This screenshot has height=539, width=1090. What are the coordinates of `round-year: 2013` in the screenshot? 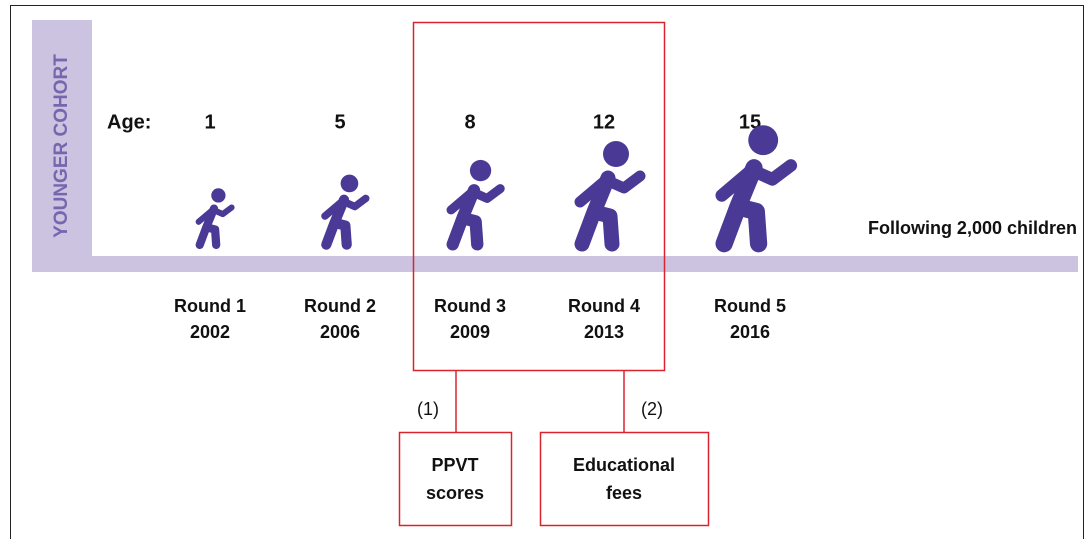 It's located at (604, 332).